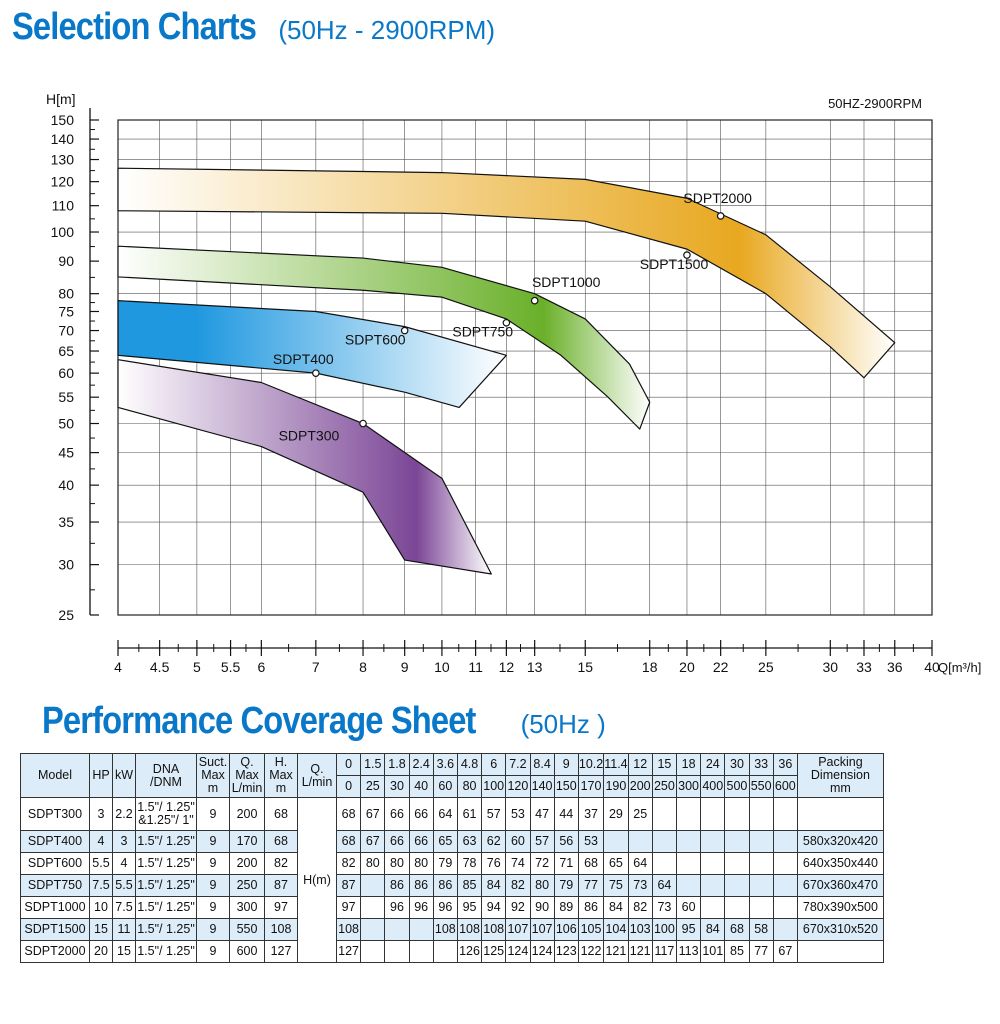  I want to click on header-flow-m3h: 7.2, so click(518, 764).